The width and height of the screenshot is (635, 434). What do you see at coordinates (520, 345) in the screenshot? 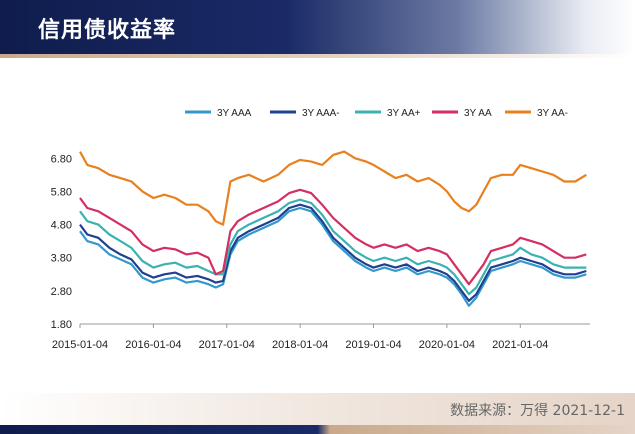
I see `x-tick-label: 2021-01-04` at bounding box center [520, 345].